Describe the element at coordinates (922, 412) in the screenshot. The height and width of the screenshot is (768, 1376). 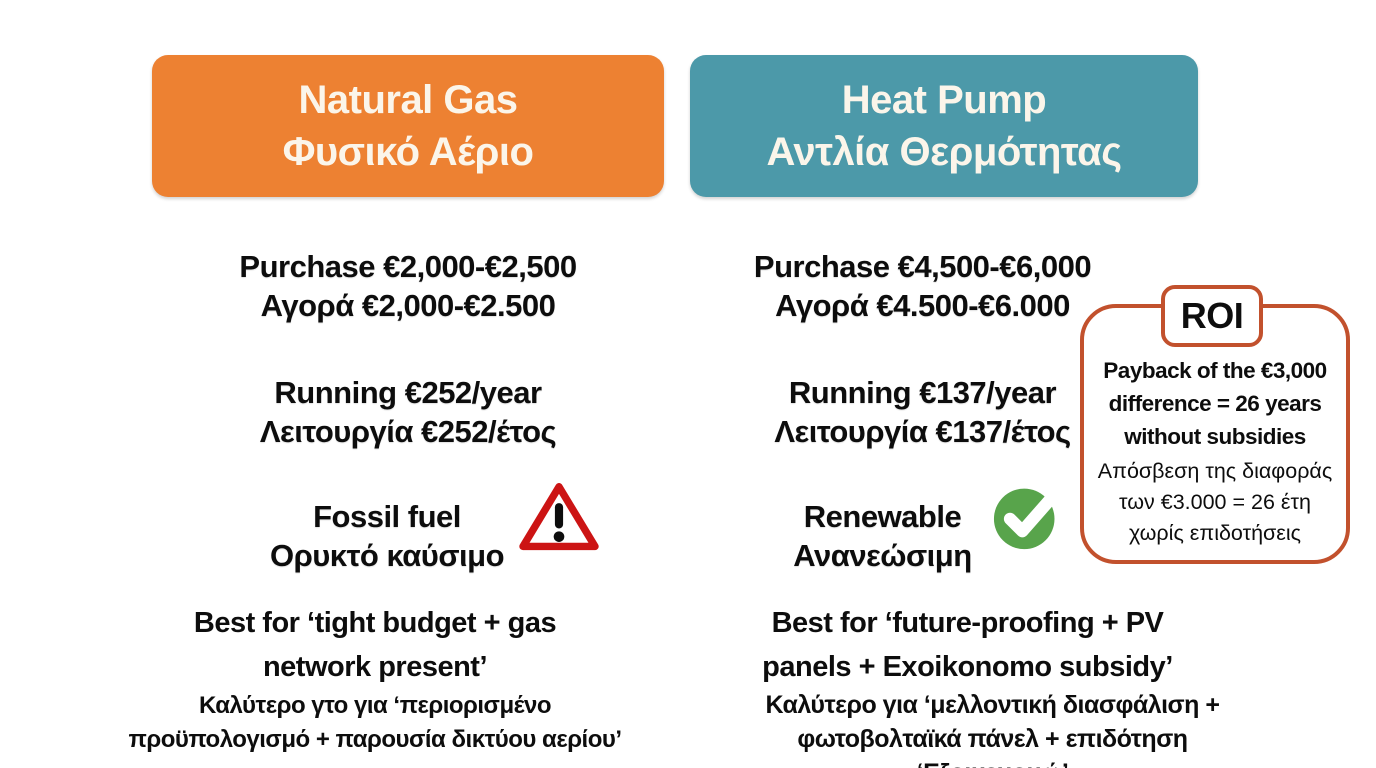
I see `heat-pump-running: Running €137/year Λειτουργία €137/έτος` at that location.